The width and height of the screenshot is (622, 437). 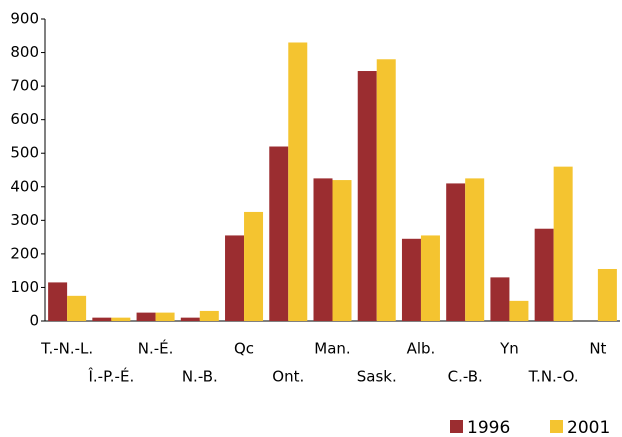 What do you see at coordinates (509, 349) in the screenshot?
I see `x-tick-label: Yn` at bounding box center [509, 349].